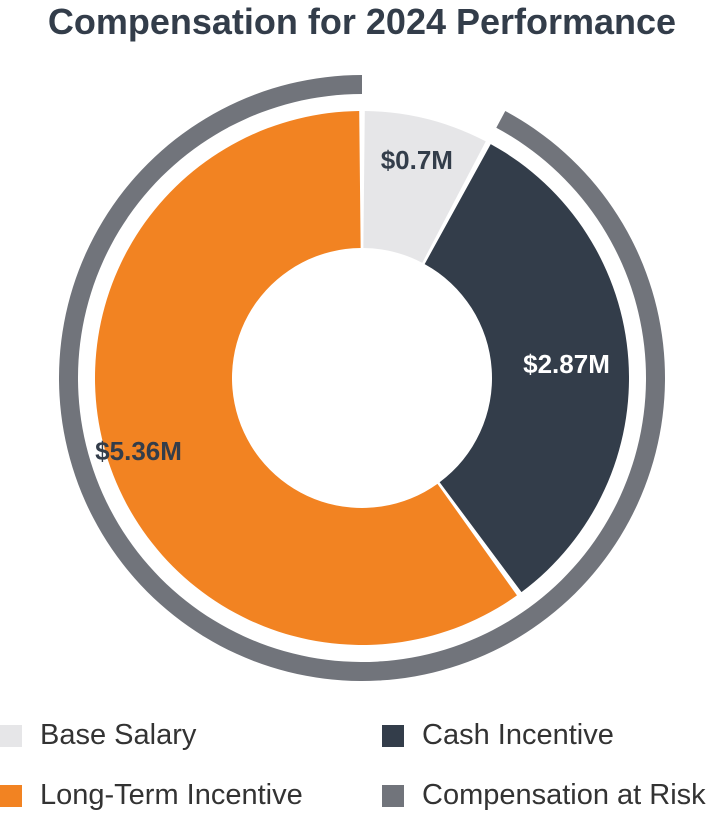 Image resolution: width=724 pixels, height=817 pixels. I want to click on legend-label: Compensation at Risk, so click(564, 795).